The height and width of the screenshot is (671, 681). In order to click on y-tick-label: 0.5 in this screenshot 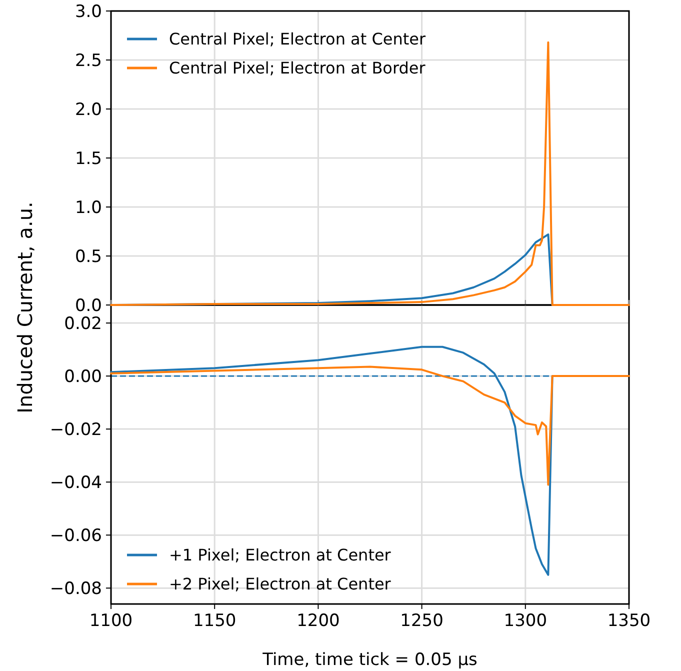, I will do `click(88, 256)`.